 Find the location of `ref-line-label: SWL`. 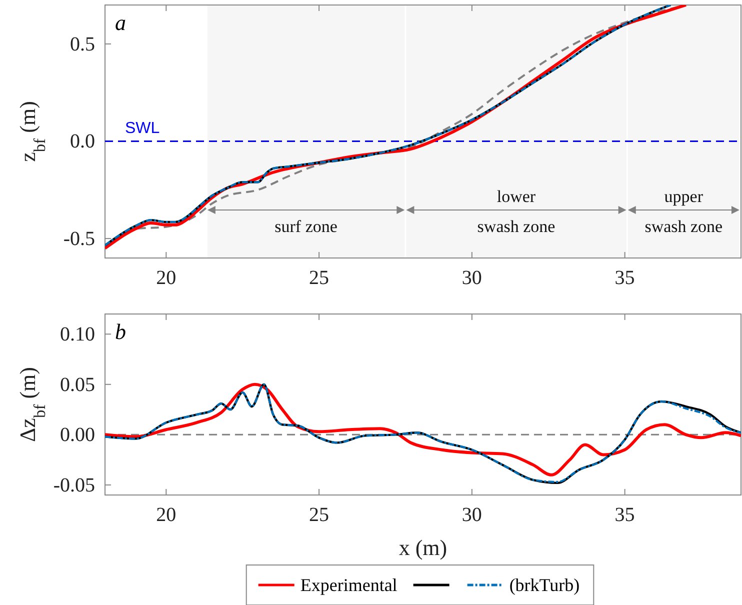

ref-line-label: SWL is located at coordinates (142, 129).